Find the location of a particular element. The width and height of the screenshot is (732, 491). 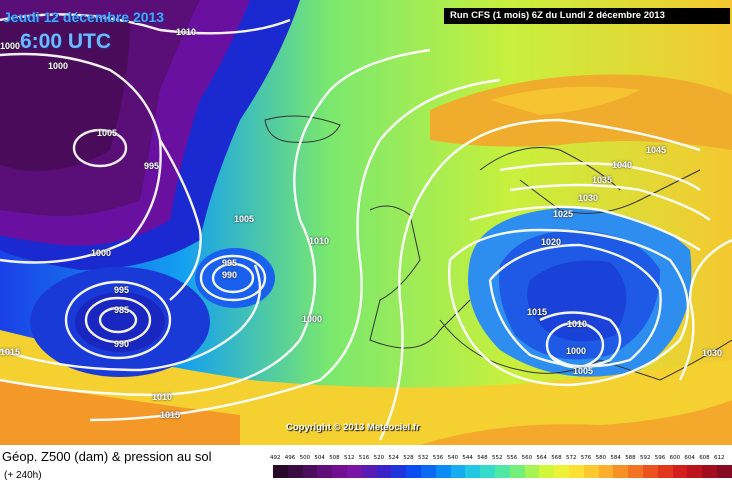

isobar-label: 1045 is located at coordinates (656, 150).